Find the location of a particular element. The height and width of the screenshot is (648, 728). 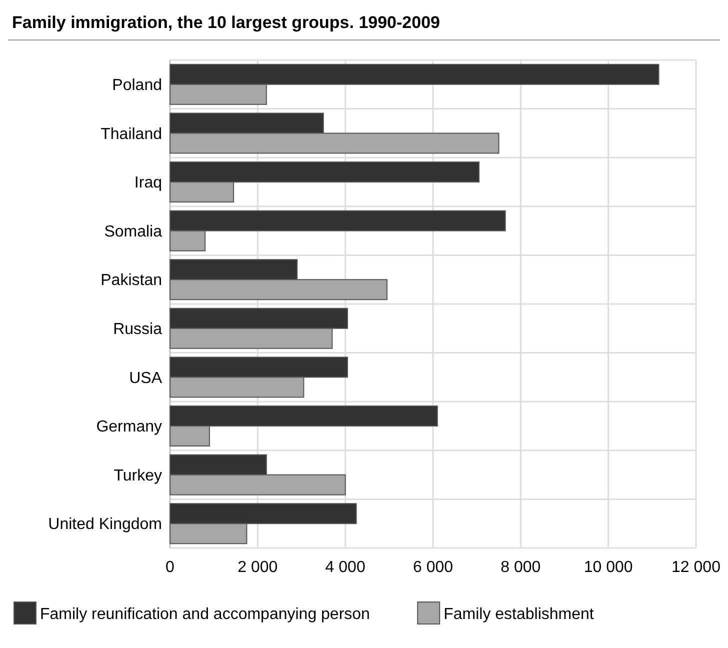

x-tick-label: 0 is located at coordinates (170, 567).